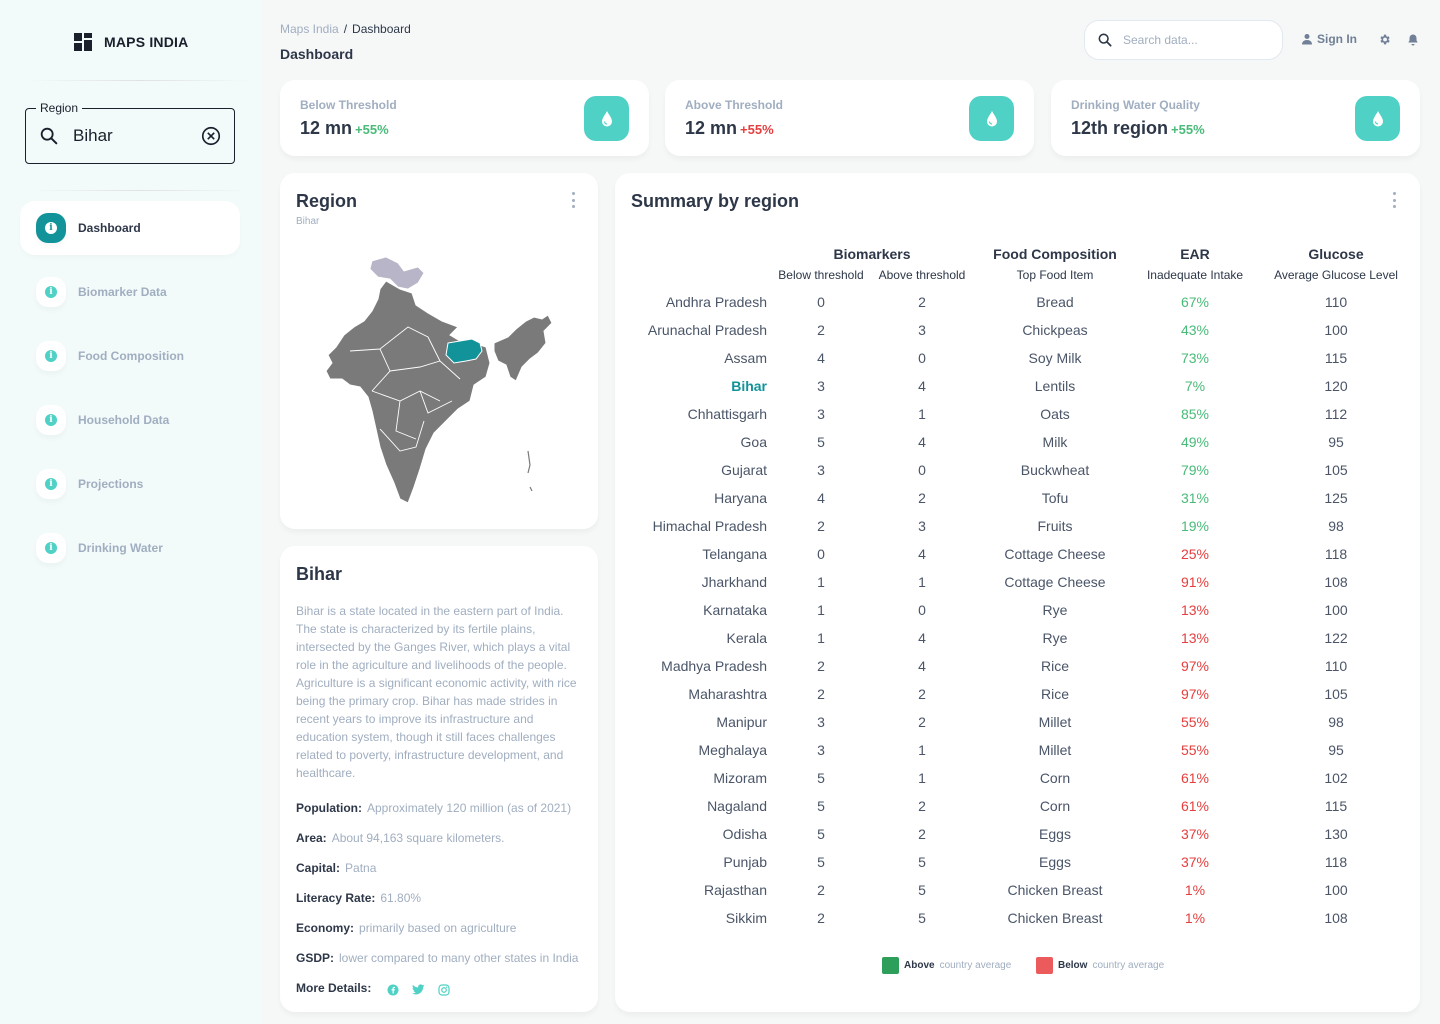  I want to click on cell-ear: 67%, so click(1195, 302).